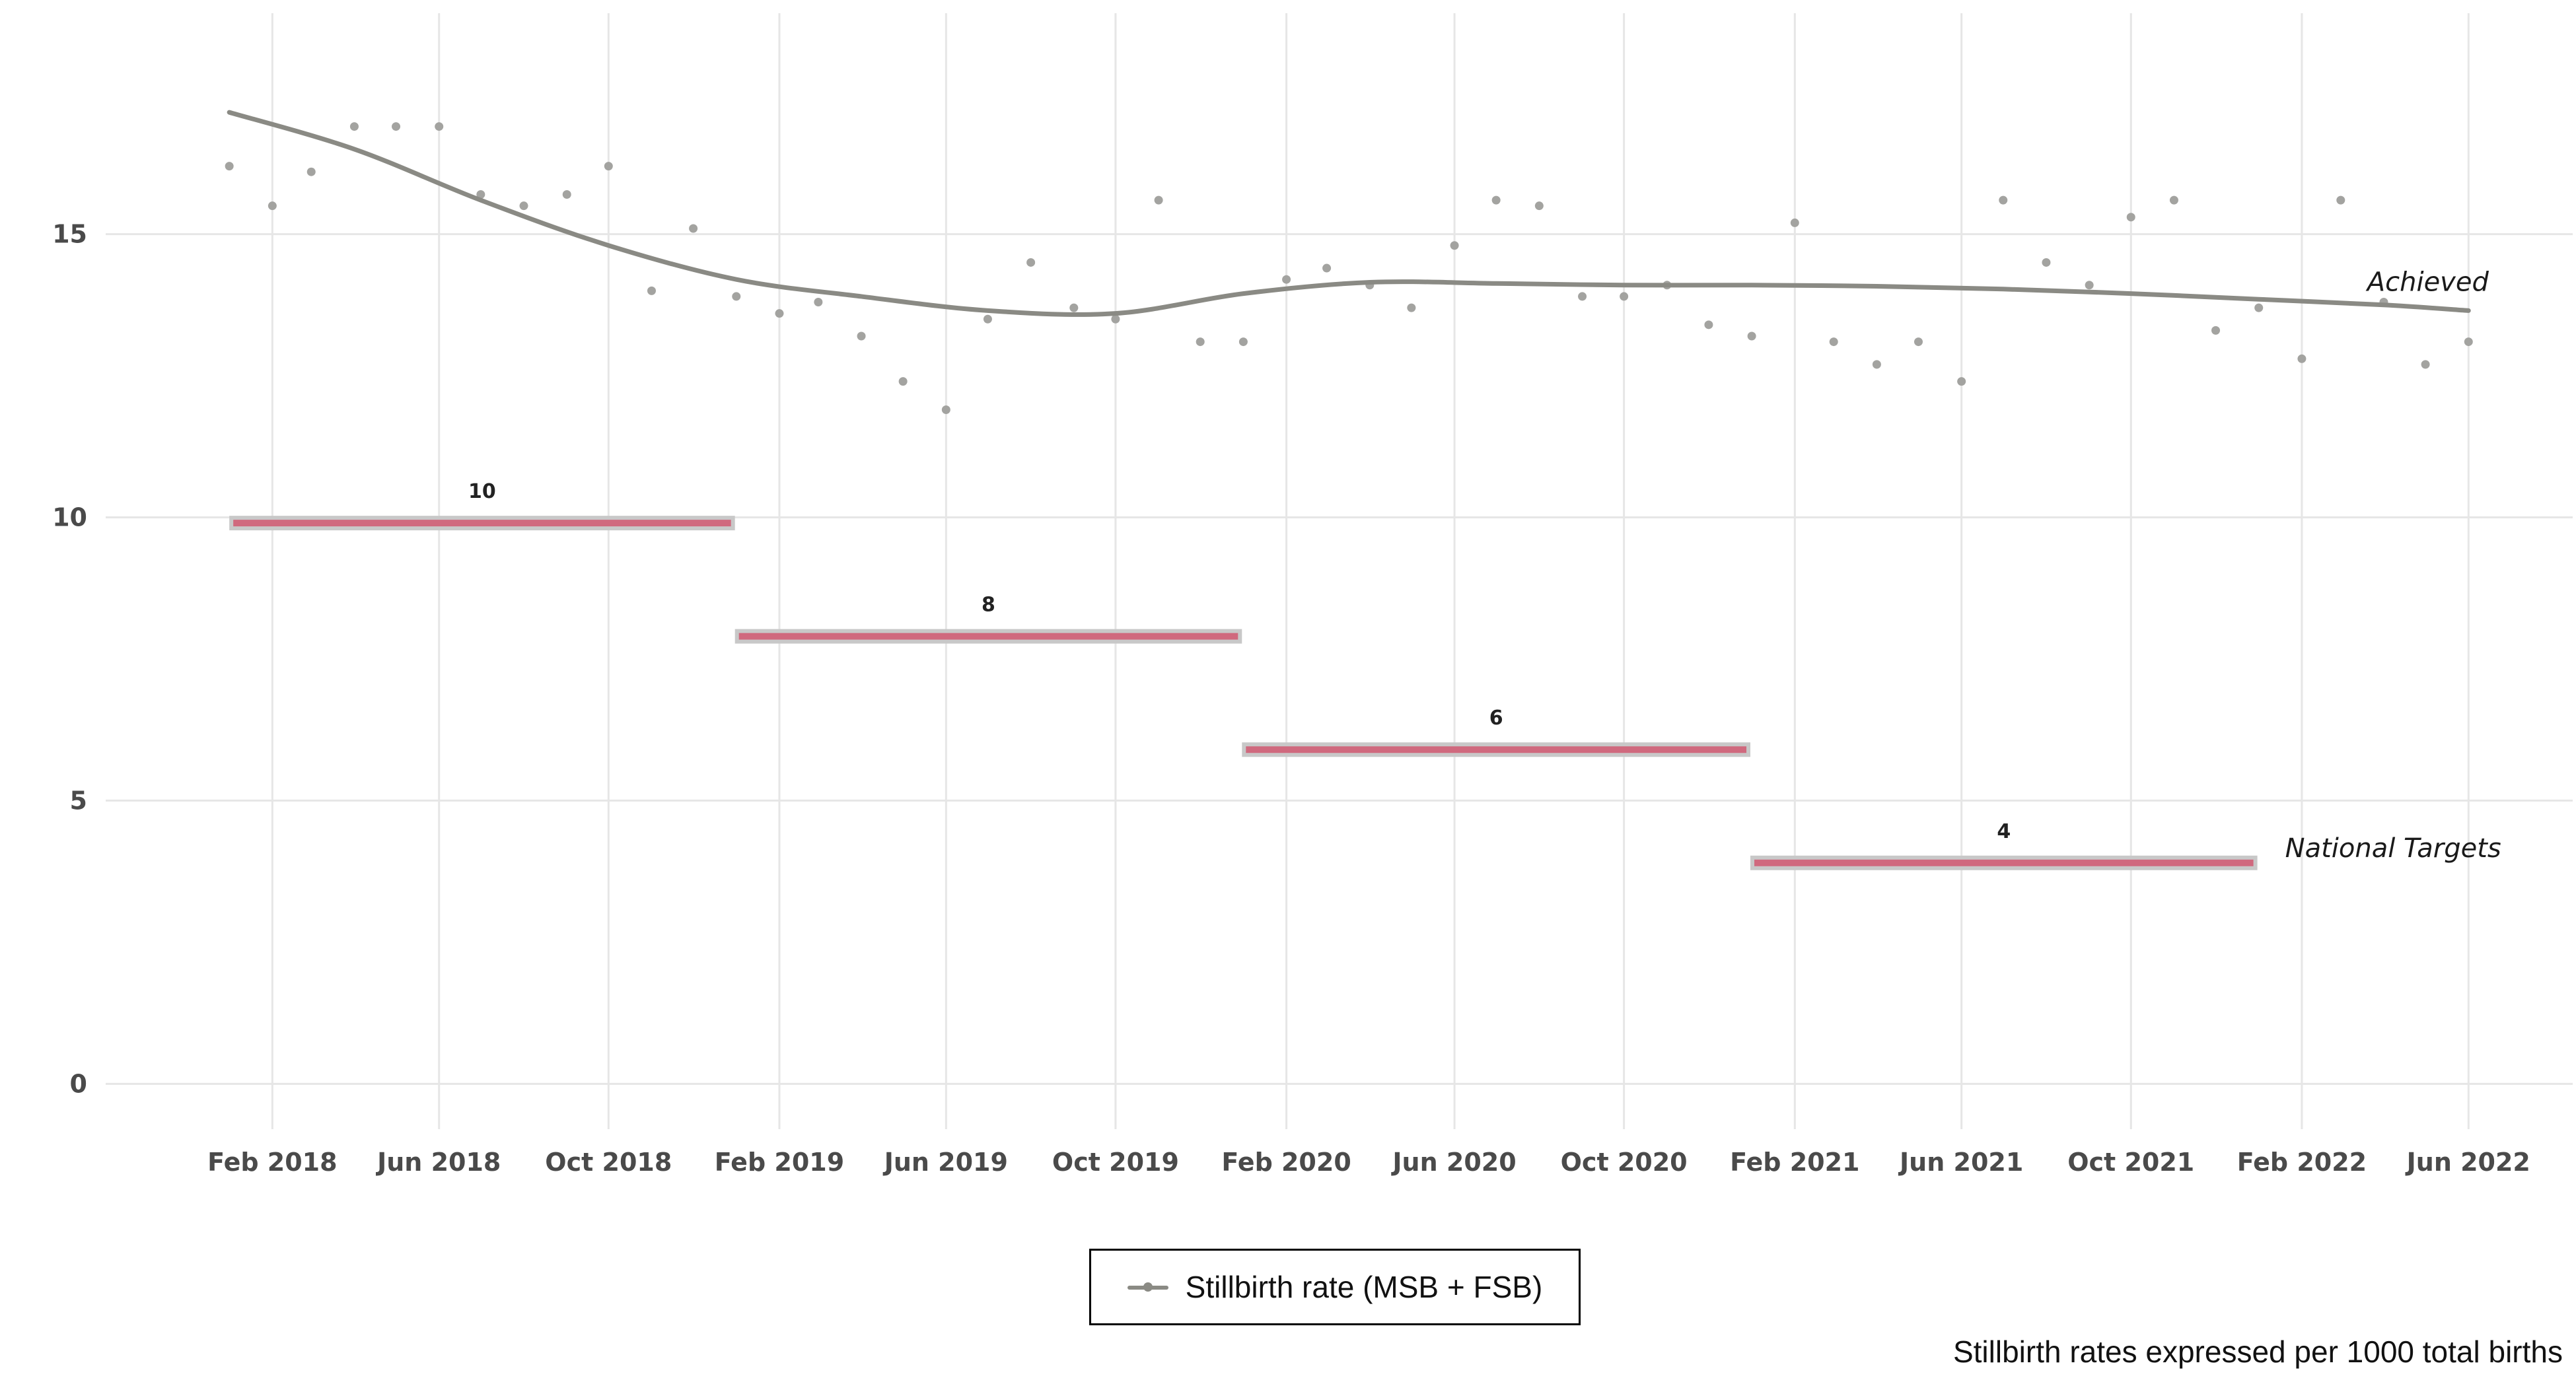  Describe the element at coordinates (1961, 1162) in the screenshot. I see `x-tick-label: Jun 2021` at that location.